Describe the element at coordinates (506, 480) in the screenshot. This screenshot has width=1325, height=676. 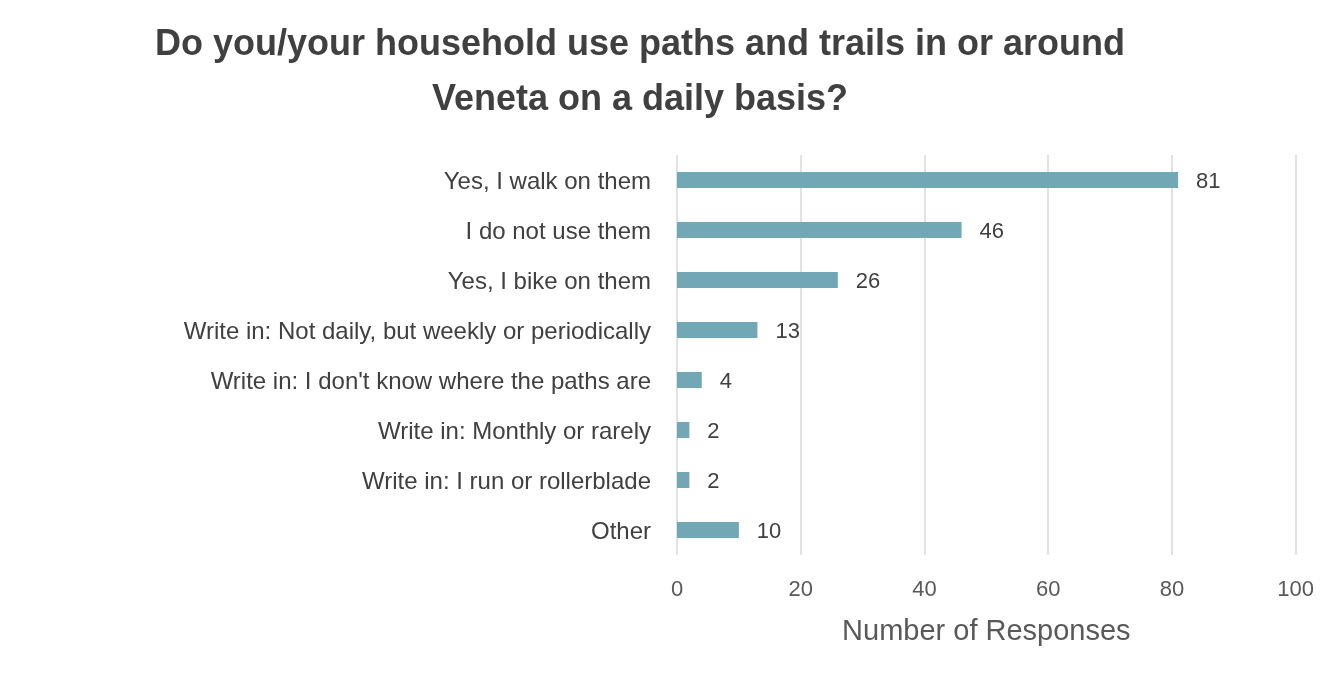
I see `y-tick-label: Write in: I run or rollerblade` at that location.